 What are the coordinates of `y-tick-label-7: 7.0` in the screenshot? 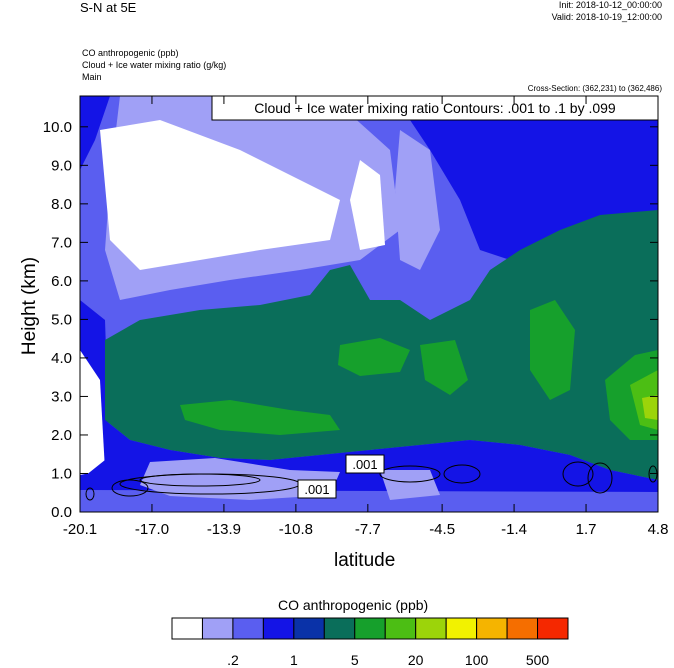 It's located at (61, 242).